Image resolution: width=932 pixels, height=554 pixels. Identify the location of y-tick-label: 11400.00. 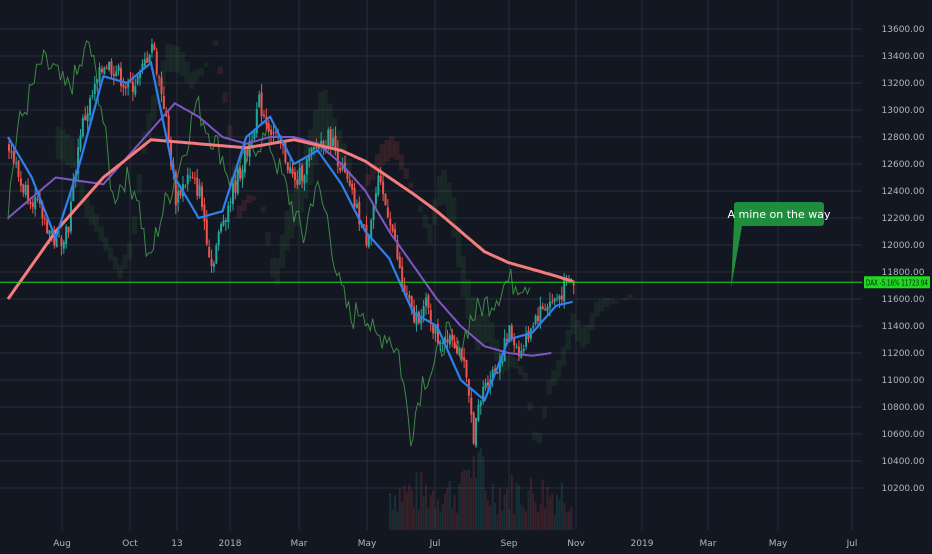
(903, 327).